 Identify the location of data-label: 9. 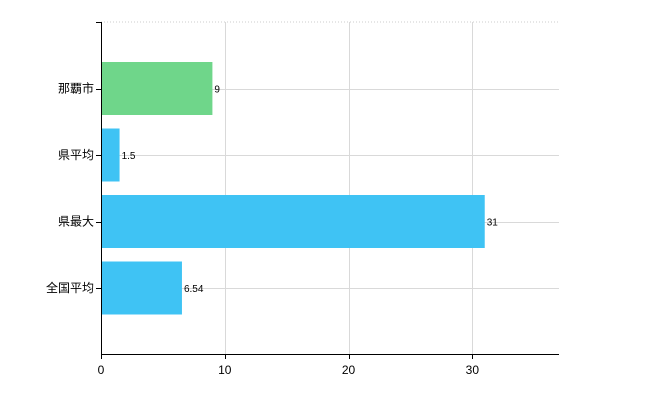
(217, 90).